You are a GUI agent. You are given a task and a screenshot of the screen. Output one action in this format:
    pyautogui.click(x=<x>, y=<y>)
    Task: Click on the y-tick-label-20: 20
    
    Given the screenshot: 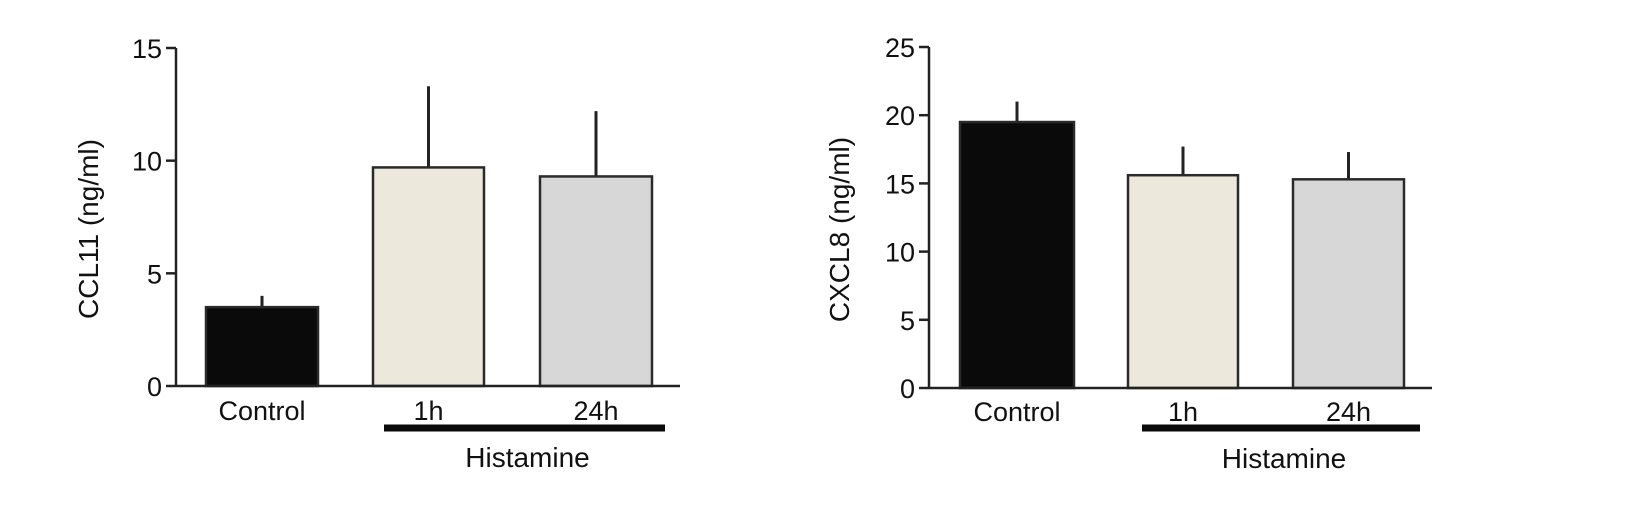 What is the action you would take?
    pyautogui.click(x=900, y=116)
    